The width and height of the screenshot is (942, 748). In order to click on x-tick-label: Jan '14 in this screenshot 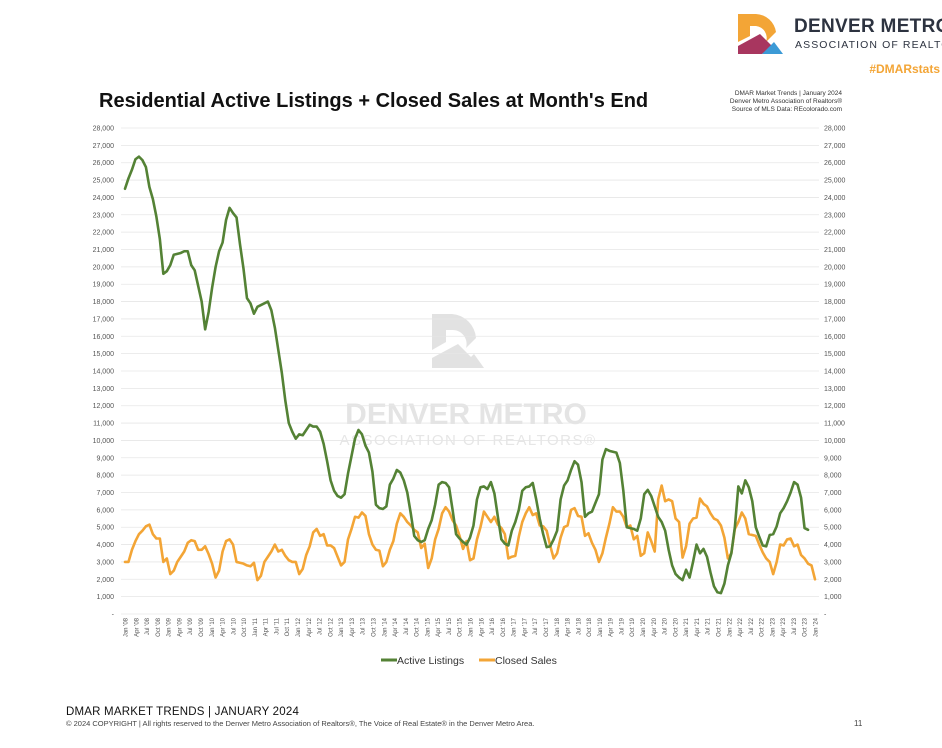, I will do `click(385, 627)`.